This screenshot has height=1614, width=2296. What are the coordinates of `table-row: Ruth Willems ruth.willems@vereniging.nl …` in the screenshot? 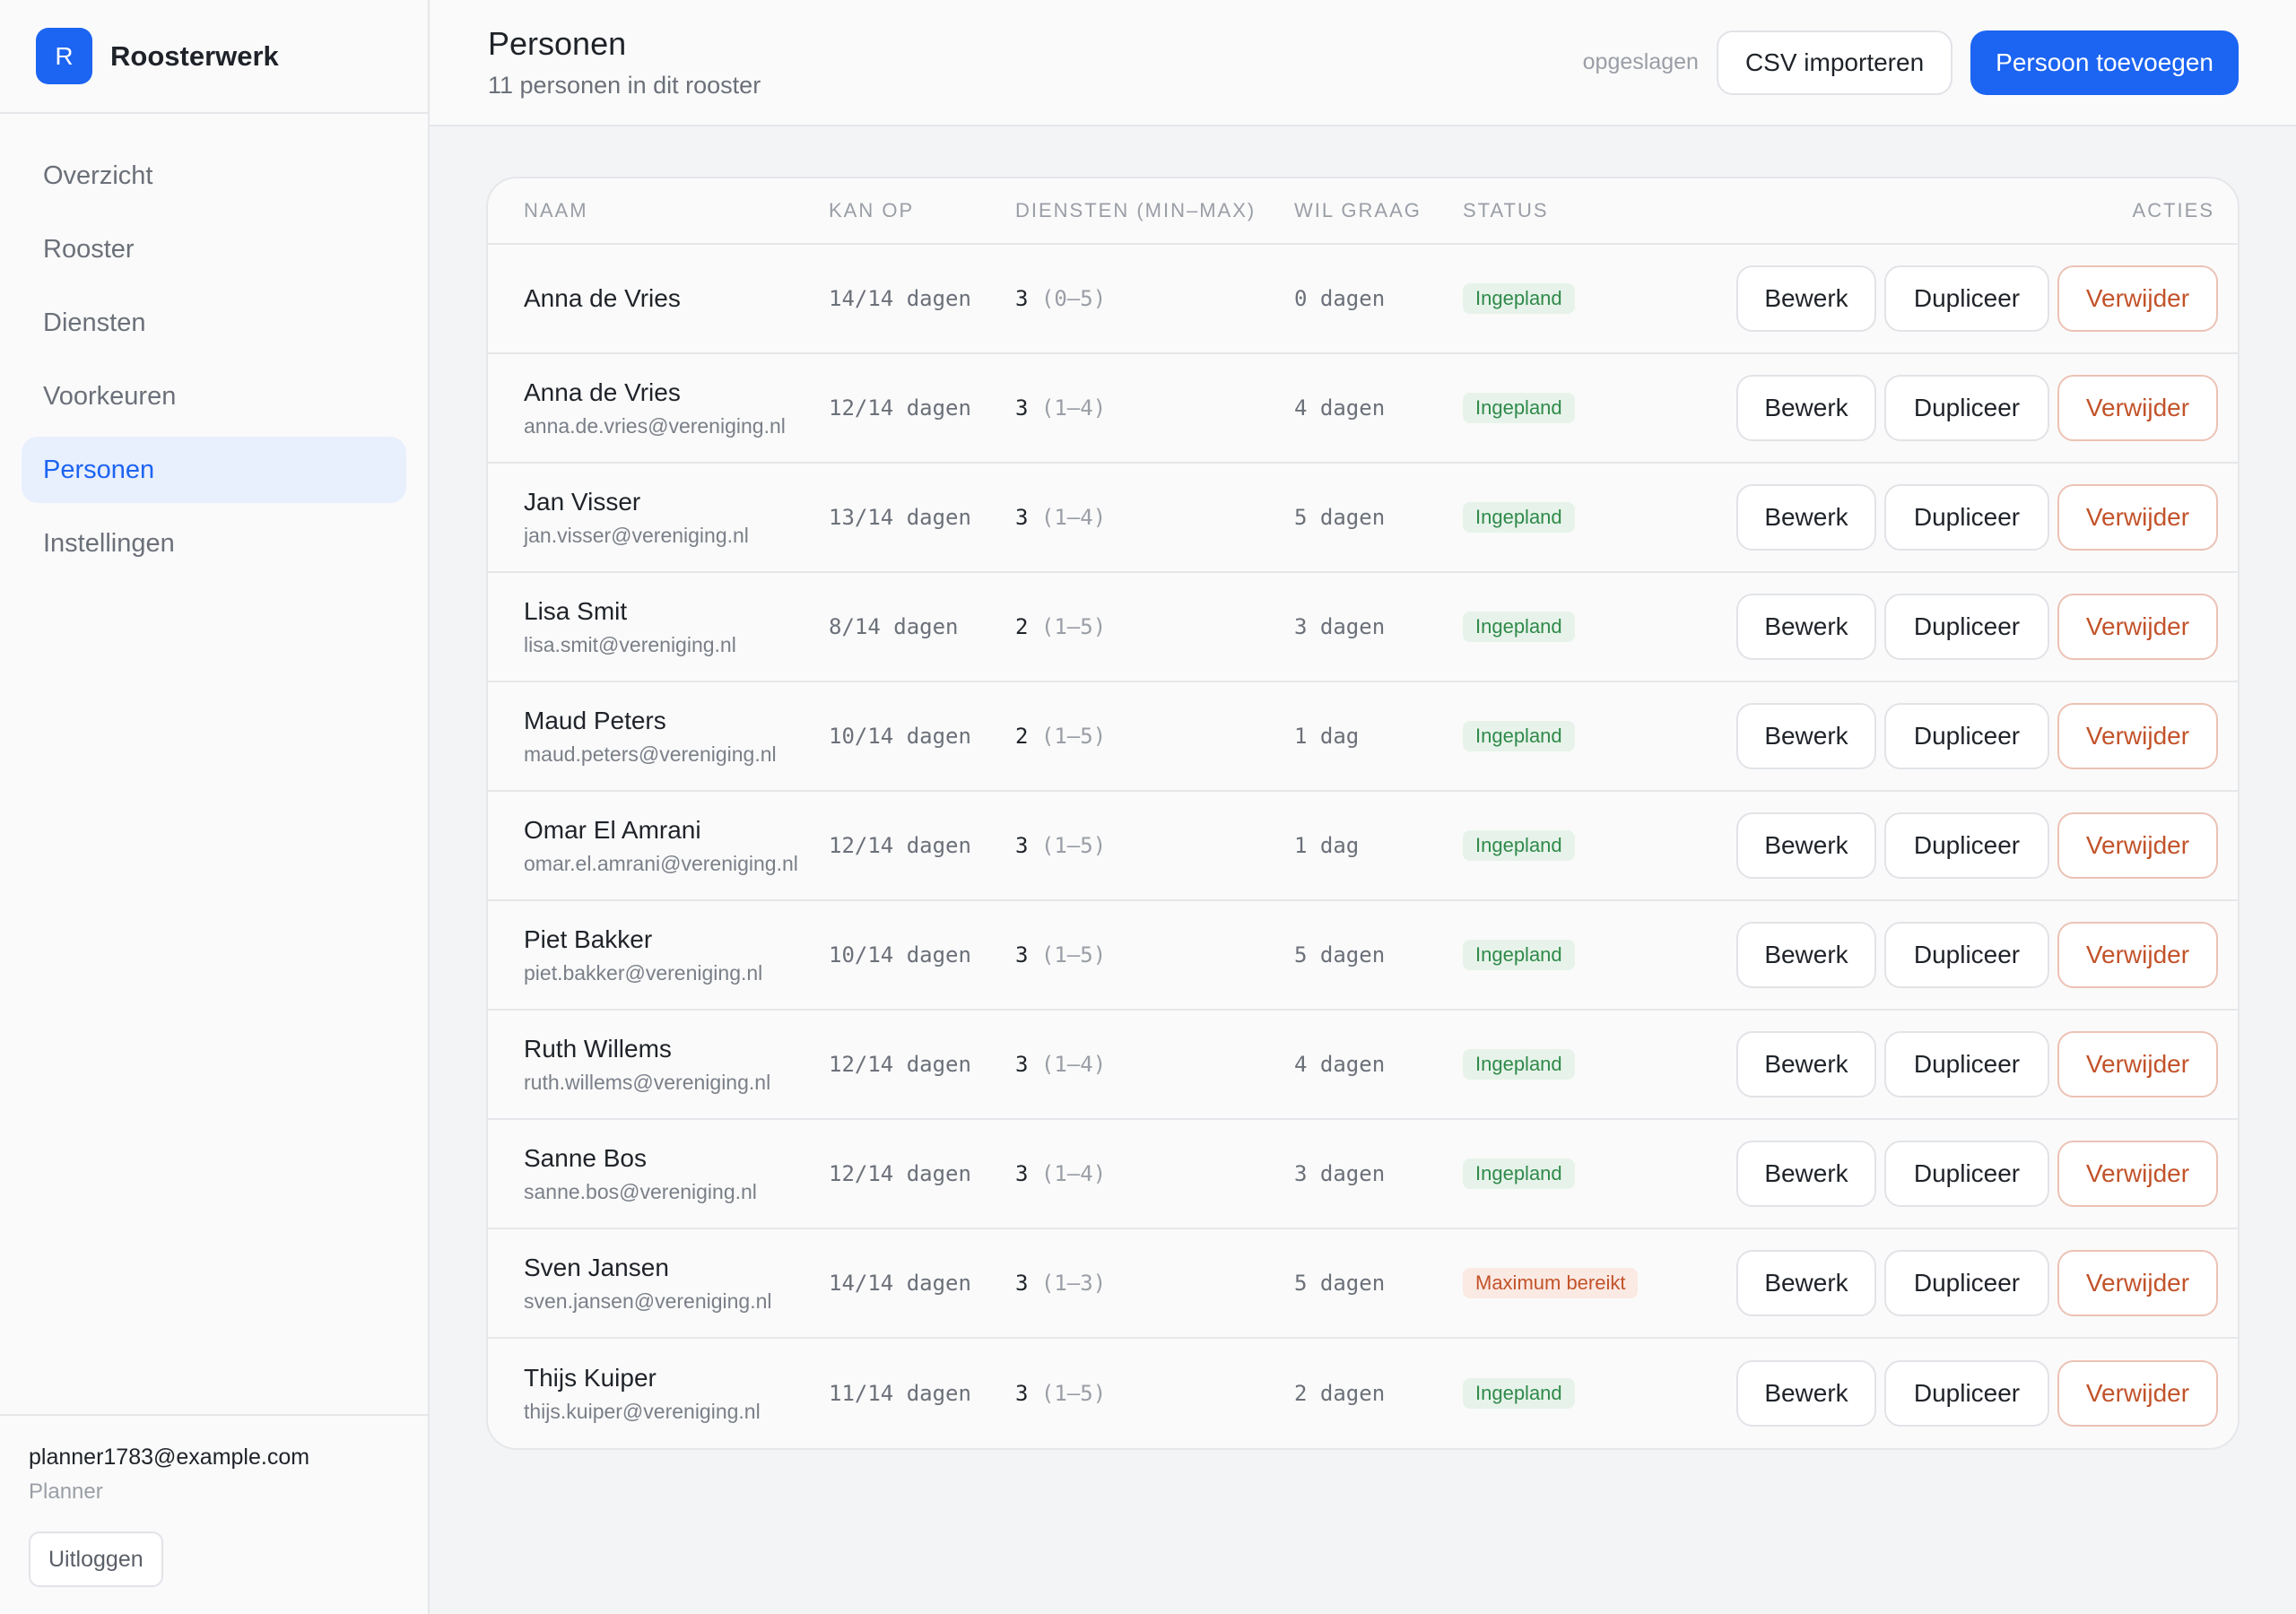 It's located at (1363, 1065).